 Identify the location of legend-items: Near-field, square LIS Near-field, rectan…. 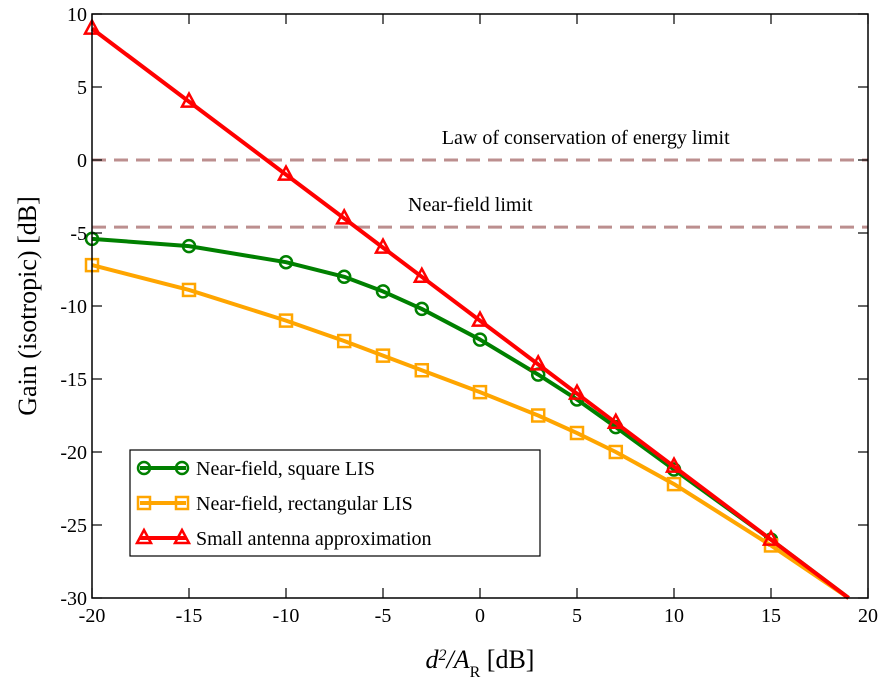
(283, 504).